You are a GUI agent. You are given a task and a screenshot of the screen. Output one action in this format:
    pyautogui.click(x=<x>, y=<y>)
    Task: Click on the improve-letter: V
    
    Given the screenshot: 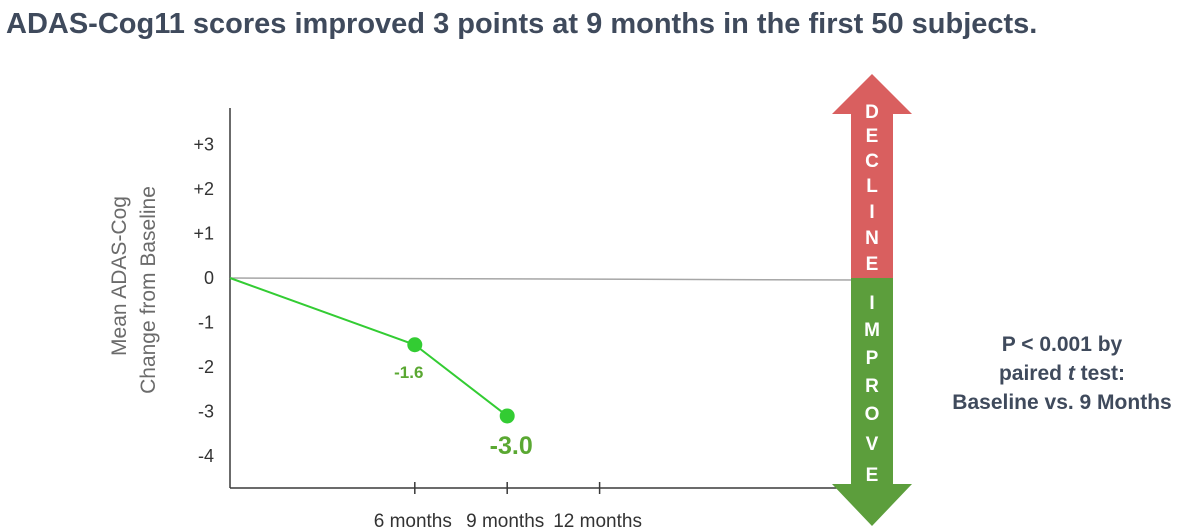 What is the action you would take?
    pyautogui.click(x=872, y=444)
    